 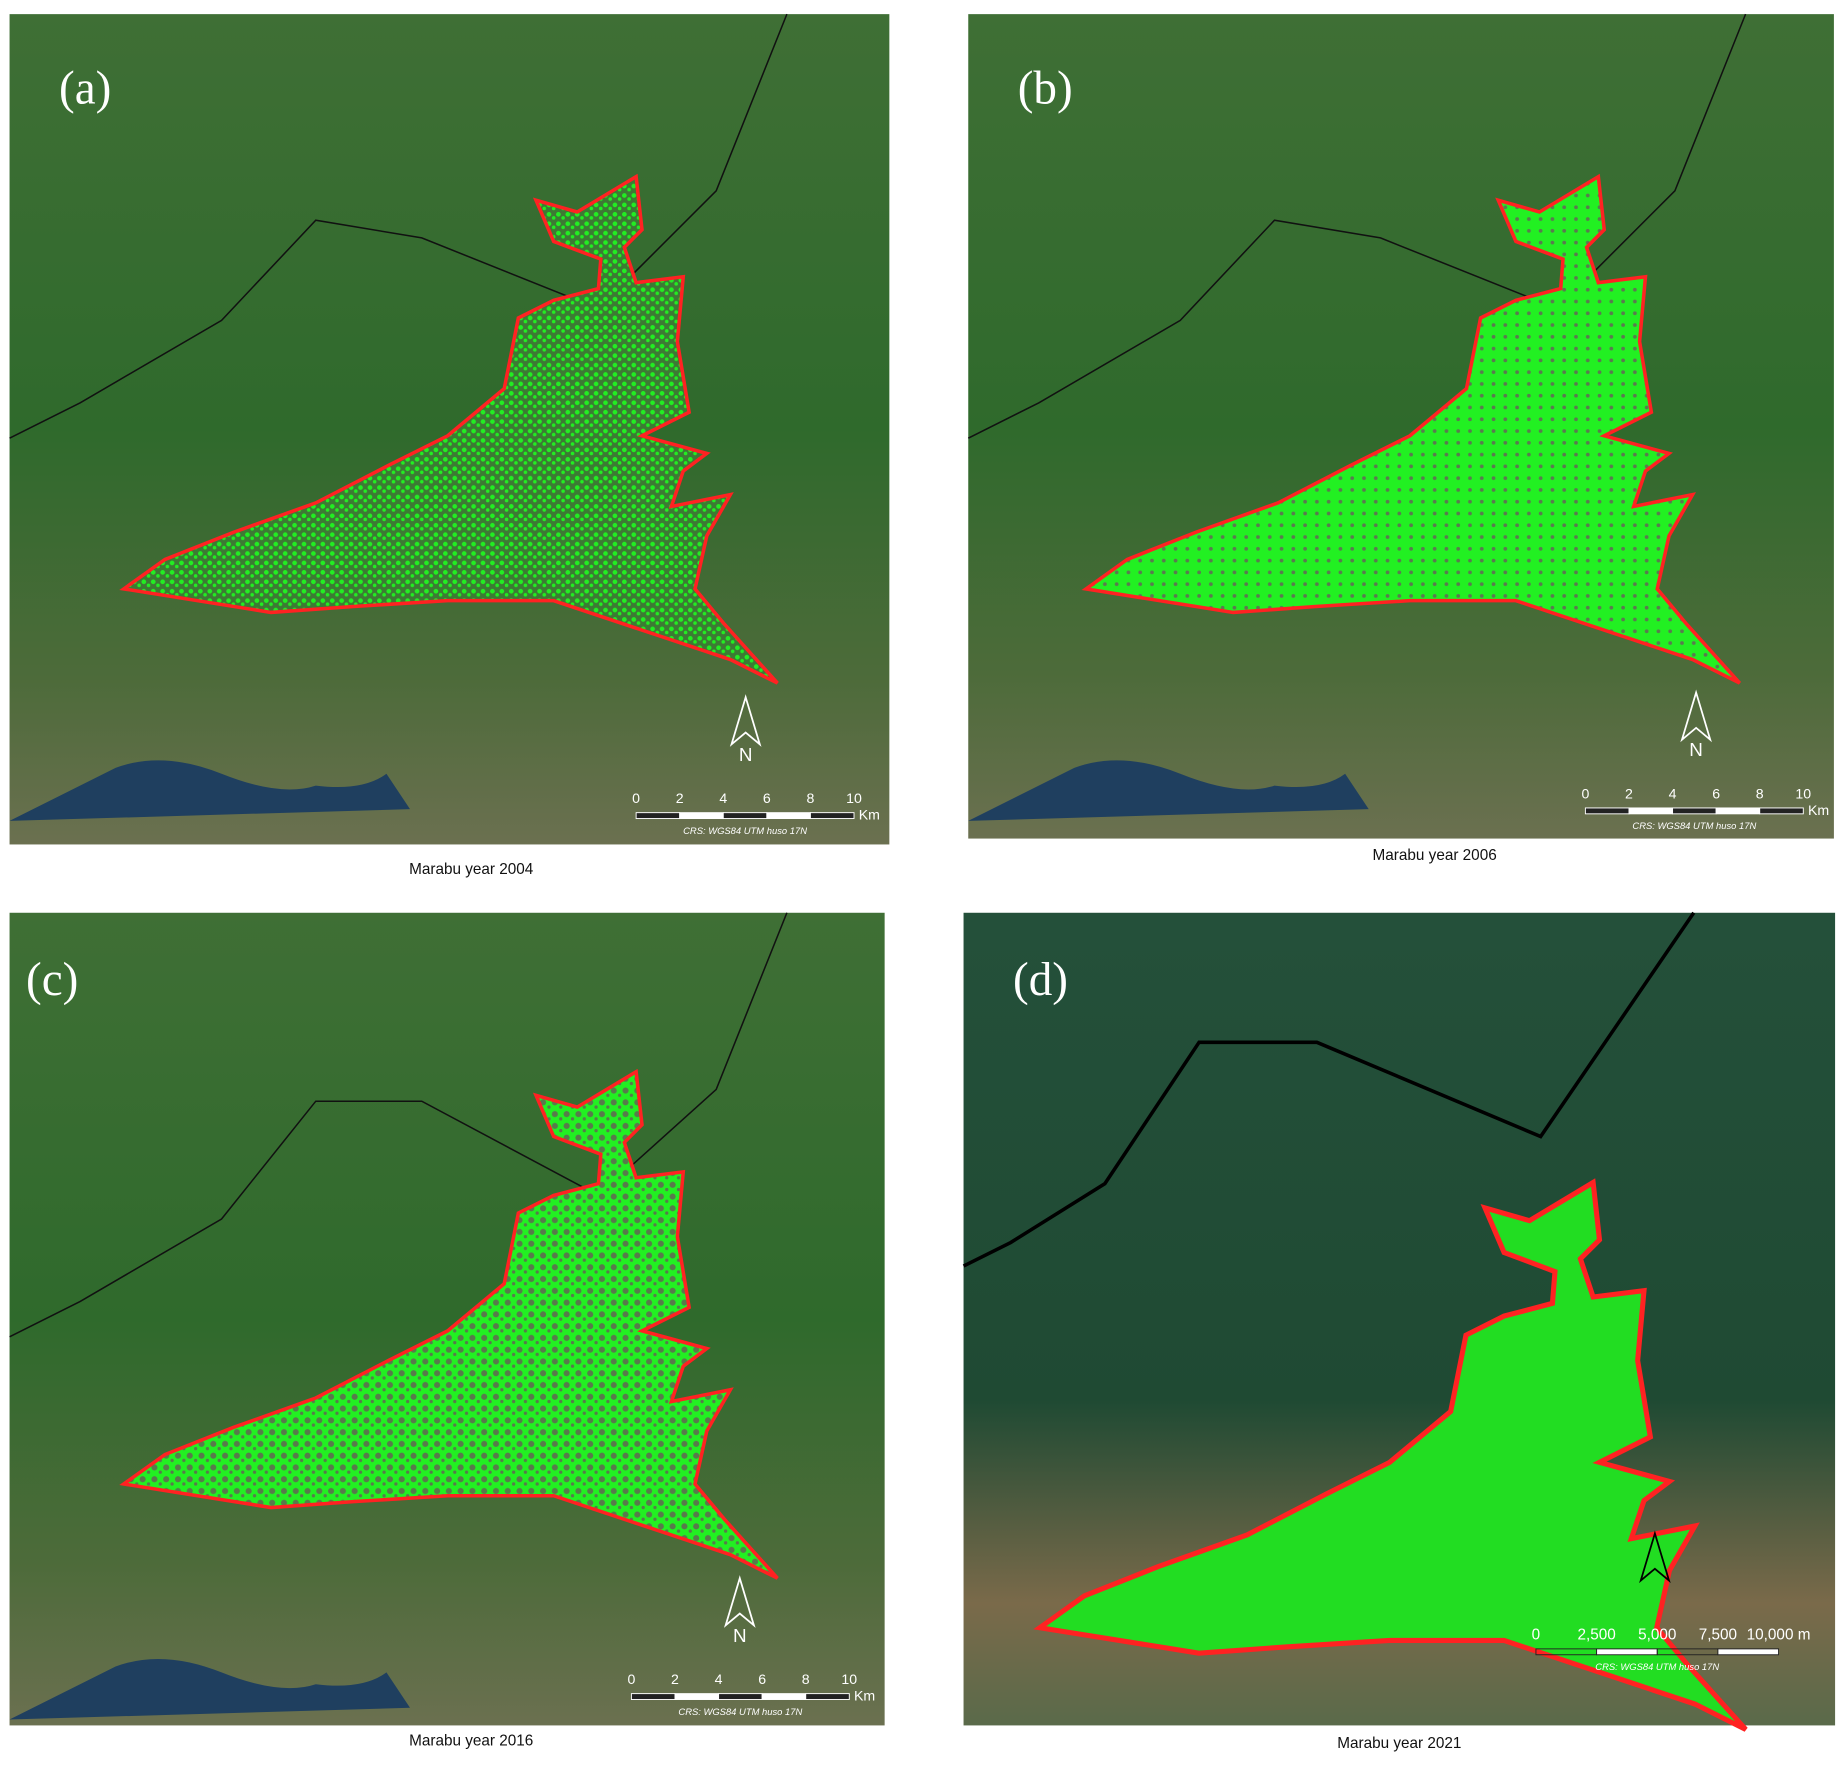 What do you see at coordinates (1718, 1634) in the screenshot?
I see `scale-label: 7,500` at bounding box center [1718, 1634].